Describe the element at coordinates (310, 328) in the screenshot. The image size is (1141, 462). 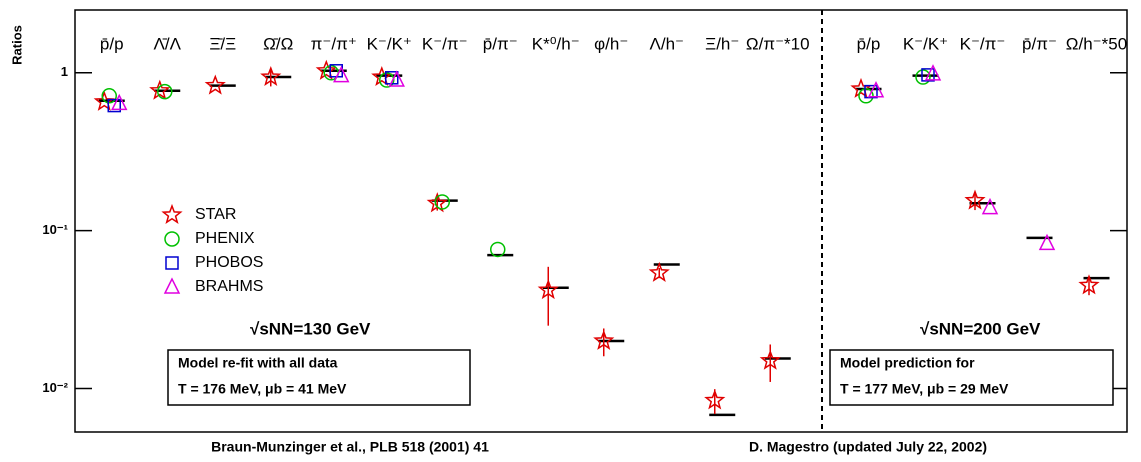
I see `energy-label: √sNN=130 GeV` at that location.